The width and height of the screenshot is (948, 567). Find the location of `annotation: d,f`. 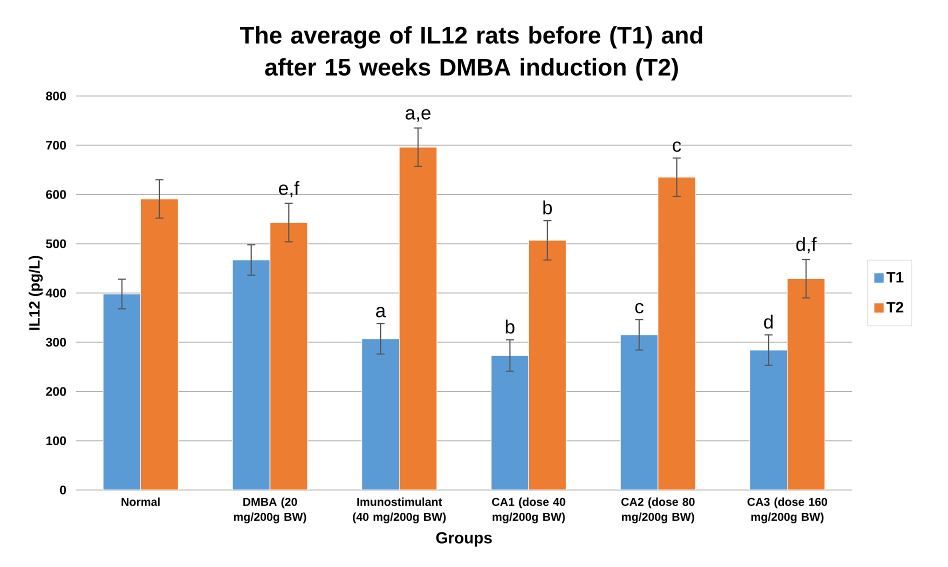

annotation: d,f is located at coordinates (806, 245).